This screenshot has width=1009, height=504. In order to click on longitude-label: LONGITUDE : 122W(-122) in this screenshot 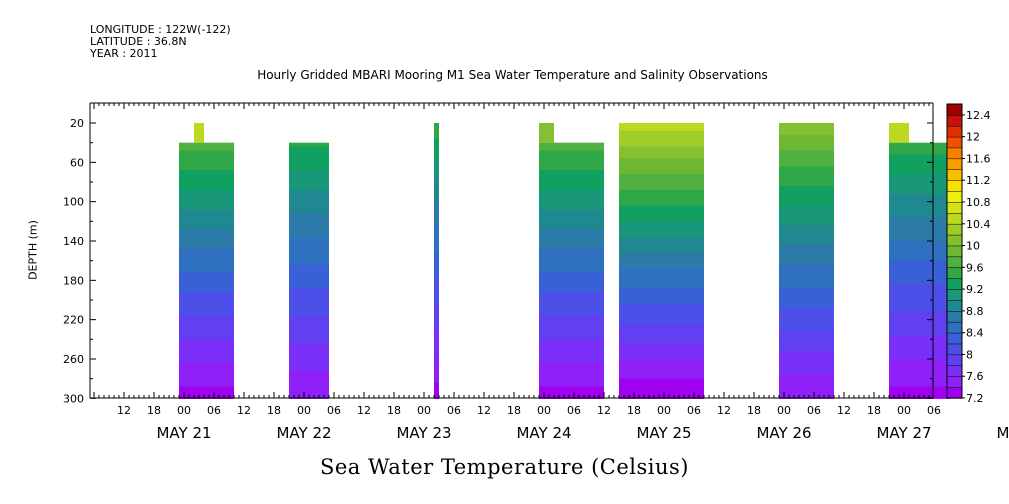, I will do `click(160, 29)`.